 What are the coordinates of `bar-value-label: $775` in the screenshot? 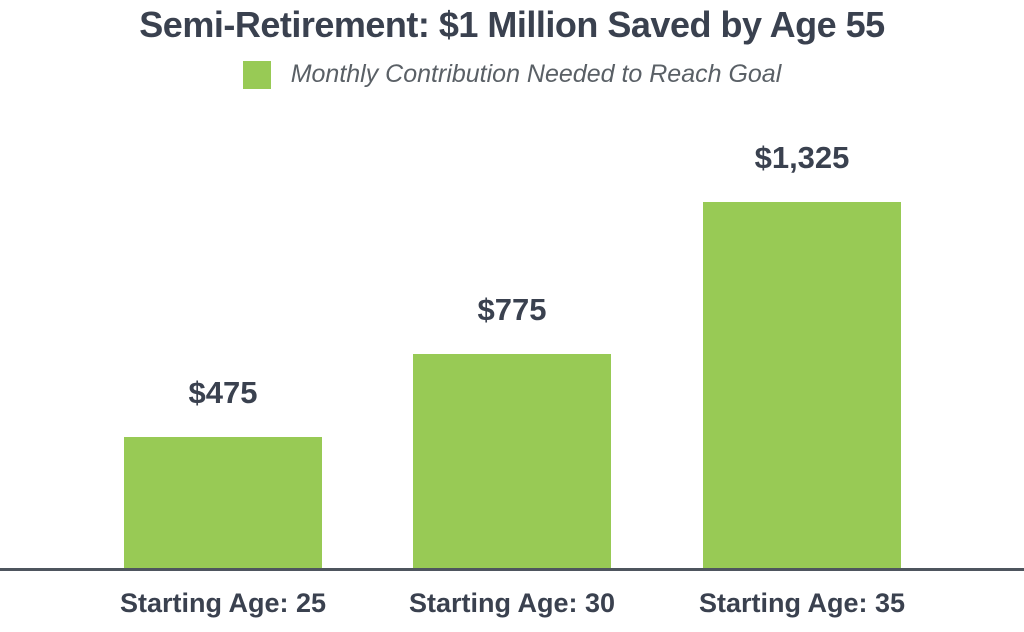 It's located at (512, 309).